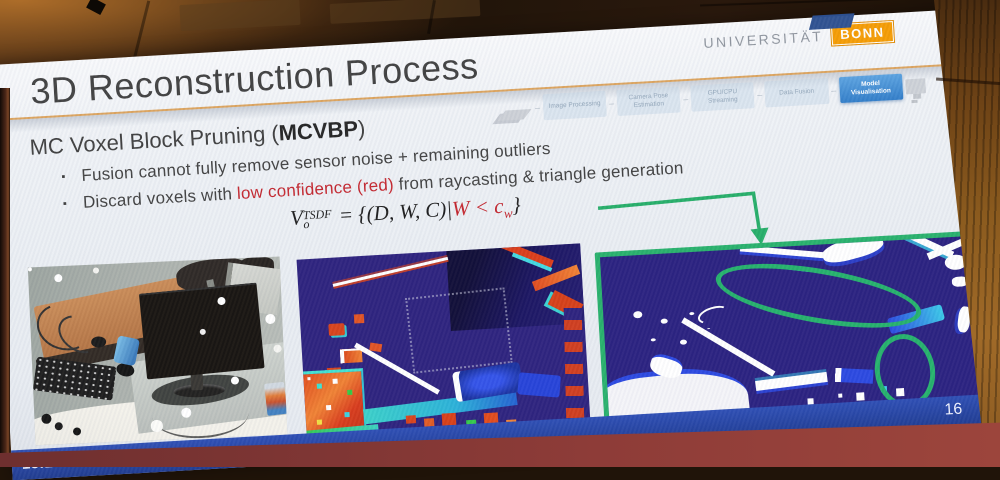 This screenshot has width=1000, height=480. What do you see at coordinates (392, 212) in the screenshot?
I see `formula-mid: = {(D, W, C)|` at bounding box center [392, 212].